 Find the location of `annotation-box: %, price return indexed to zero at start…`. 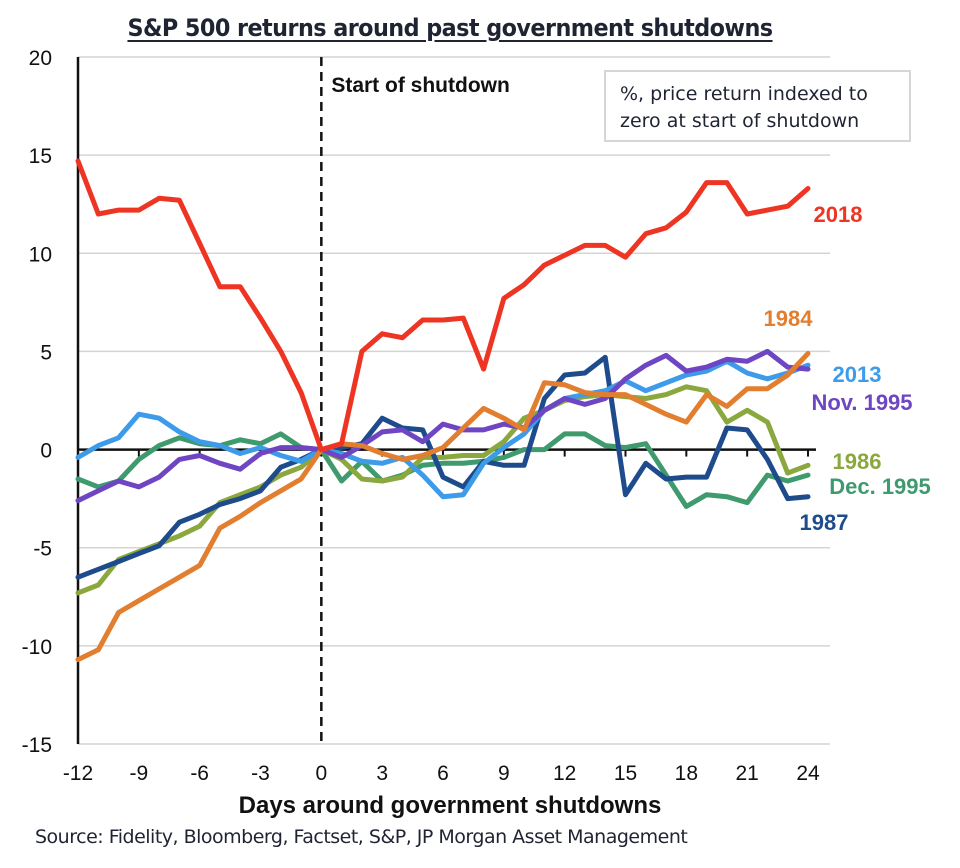

annotation-box: %, price return indexed to zero at start… is located at coordinates (757, 106).